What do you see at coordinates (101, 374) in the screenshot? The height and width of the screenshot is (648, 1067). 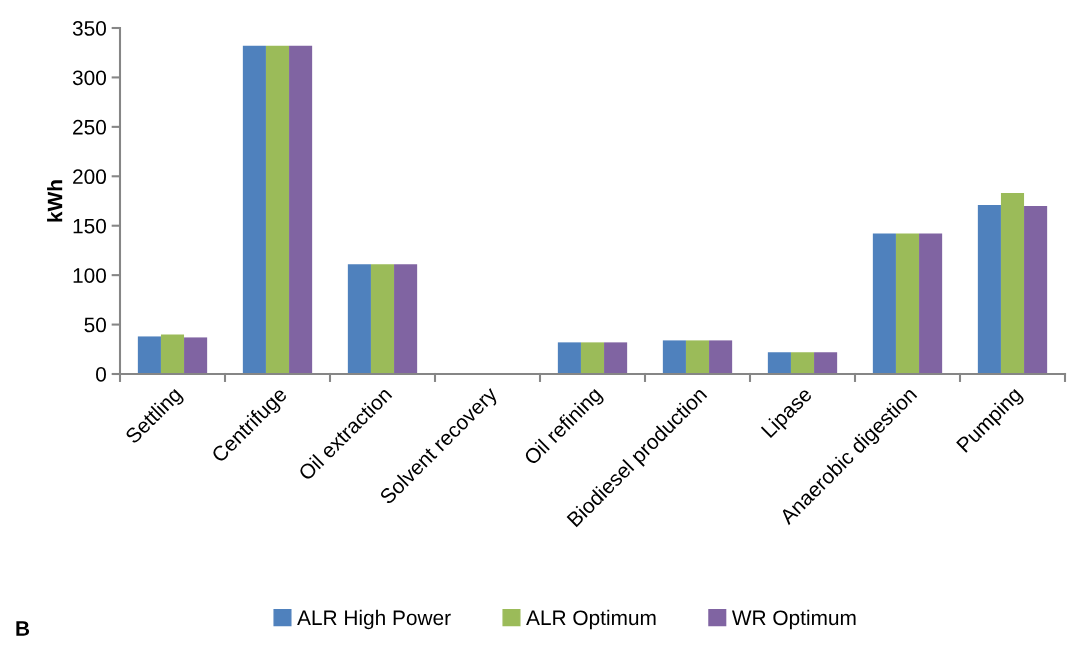 I see `y-tick-label: 0` at bounding box center [101, 374].